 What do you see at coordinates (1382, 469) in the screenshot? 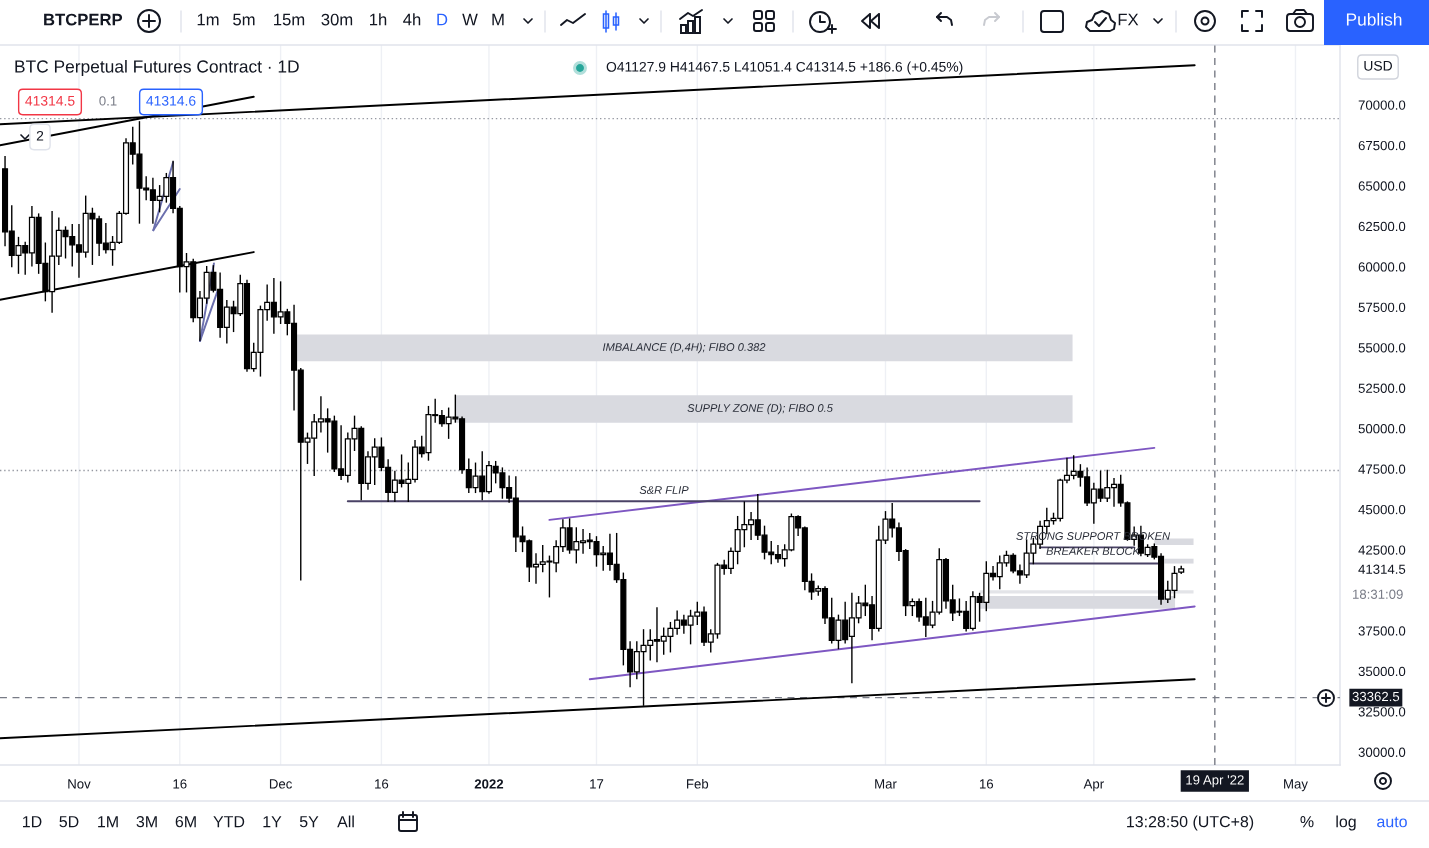
I see `y-tick-label: 47500.0` at bounding box center [1382, 469].